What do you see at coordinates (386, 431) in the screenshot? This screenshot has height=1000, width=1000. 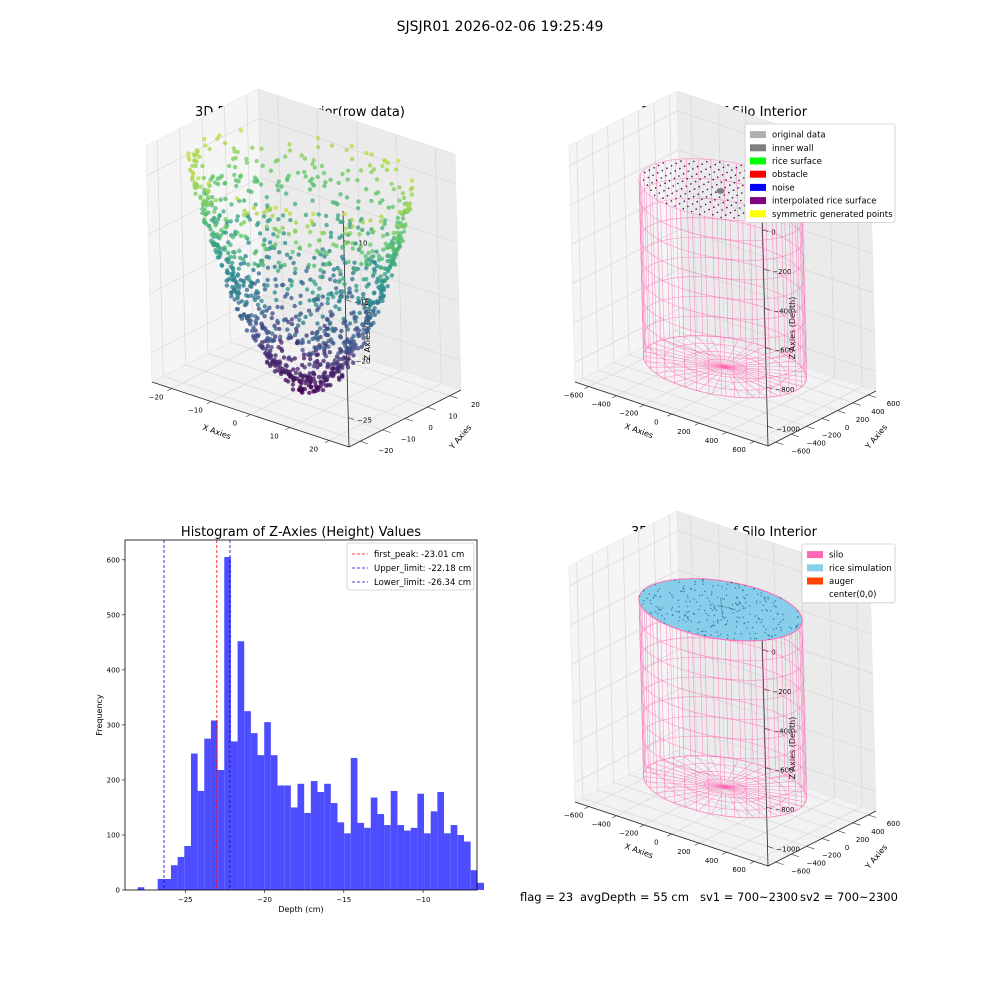 I see `y-tick-mark` at bounding box center [386, 431].